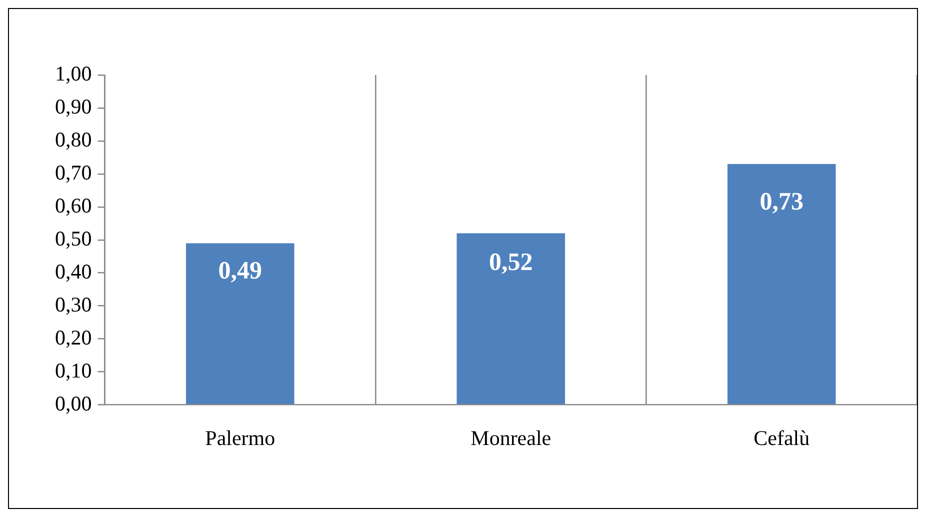 This screenshot has width=926, height=517. What do you see at coordinates (73, 74) in the screenshot?
I see `y-tick-label: 1,00` at bounding box center [73, 74].